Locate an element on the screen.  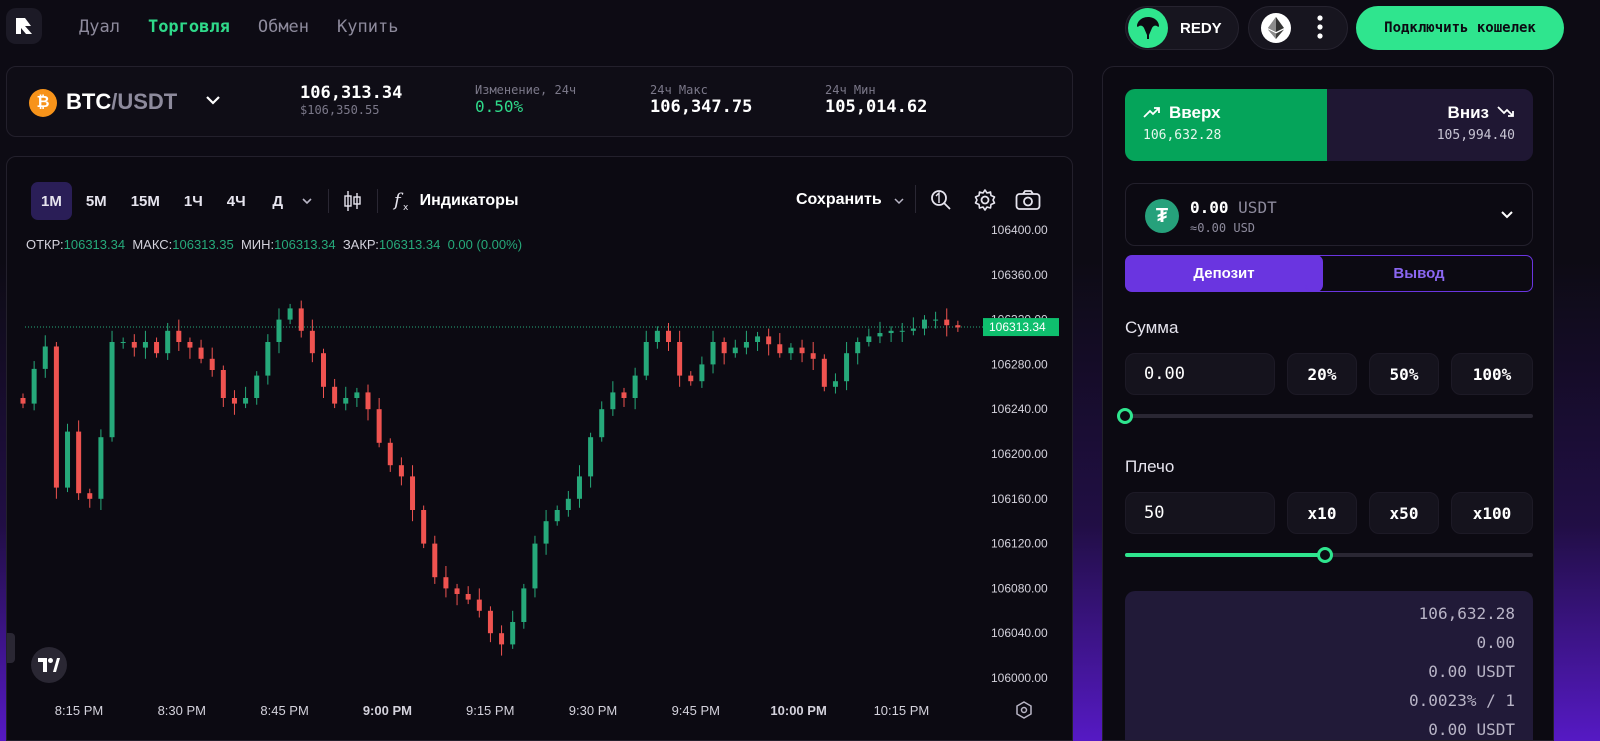
redy-token-button: REDY is located at coordinates (1182, 28).